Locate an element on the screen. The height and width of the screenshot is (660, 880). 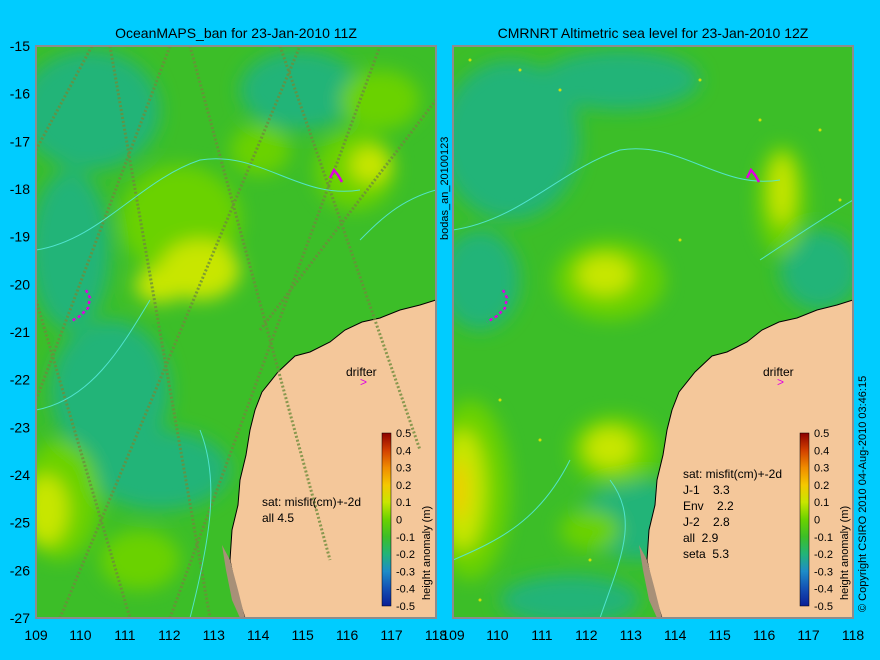
left-colorbar is located at coordinates (386, 519).